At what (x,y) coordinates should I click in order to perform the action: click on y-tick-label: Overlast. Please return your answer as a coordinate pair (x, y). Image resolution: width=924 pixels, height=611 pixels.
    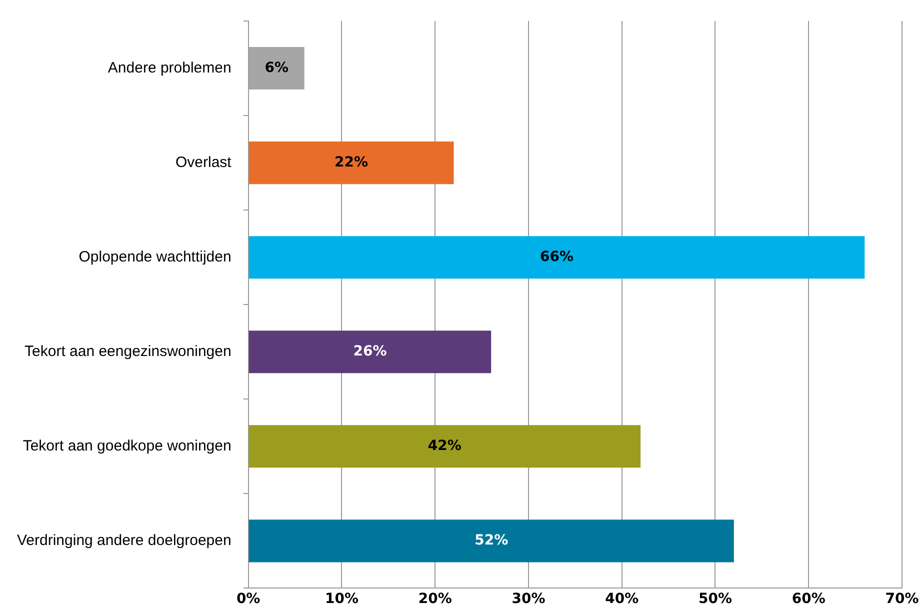
    Looking at the image, I should click on (203, 162).